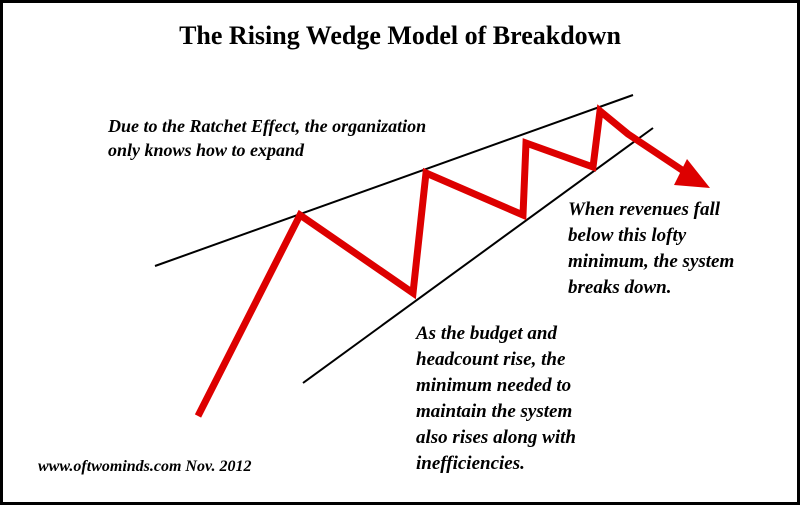  Describe the element at coordinates (692, 173) in the screenshot. I see `breakdown-arrowhead` at that location.